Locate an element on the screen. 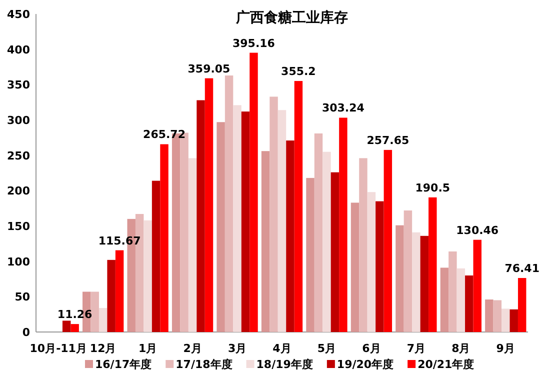  x-tick-label: 10月-11月 is located at coordinates (58, 348).